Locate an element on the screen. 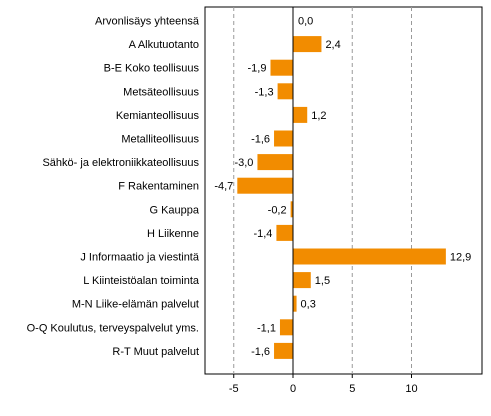 Image resolution: width=491 pixels, height=416 pixels. category-label: O-Q Koulutus, terveyspalvelut yms. is located at coordinates (113, 328).